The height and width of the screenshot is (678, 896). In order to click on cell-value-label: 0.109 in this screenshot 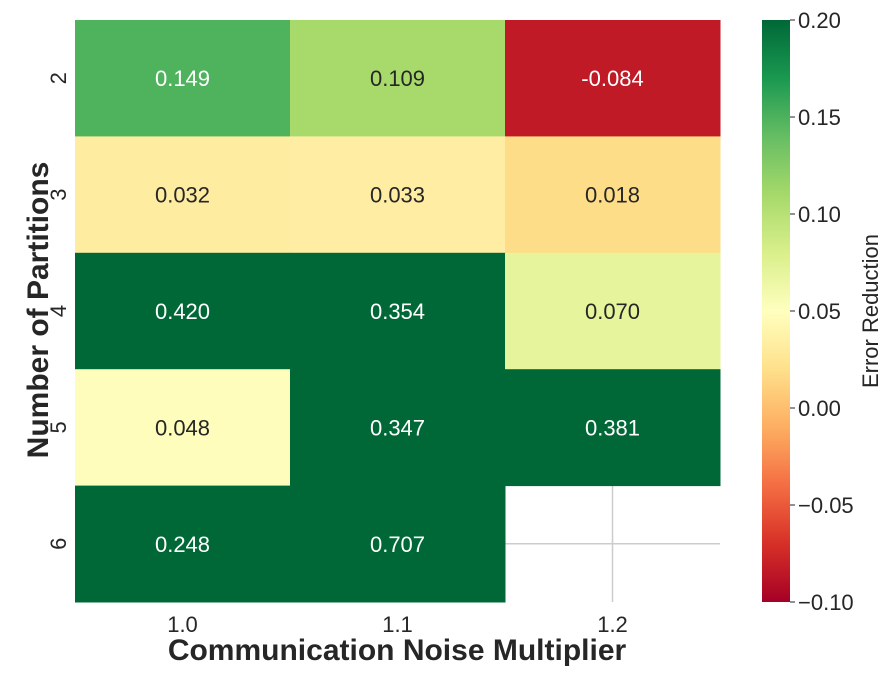, I will do `click(397, 78)`.